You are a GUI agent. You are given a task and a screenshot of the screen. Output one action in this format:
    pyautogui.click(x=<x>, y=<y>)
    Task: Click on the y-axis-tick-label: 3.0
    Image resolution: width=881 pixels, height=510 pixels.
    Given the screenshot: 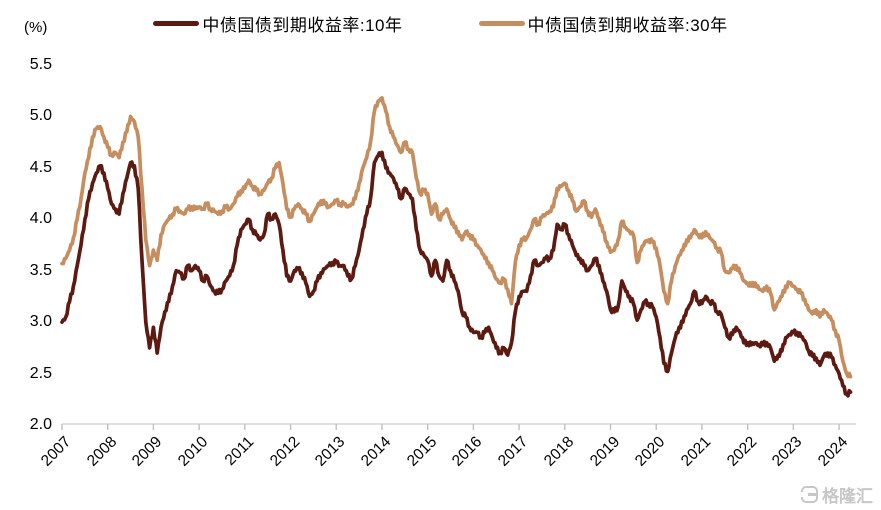 What is the action you would take?
    pyautogui.click(x=40, y=322)
    